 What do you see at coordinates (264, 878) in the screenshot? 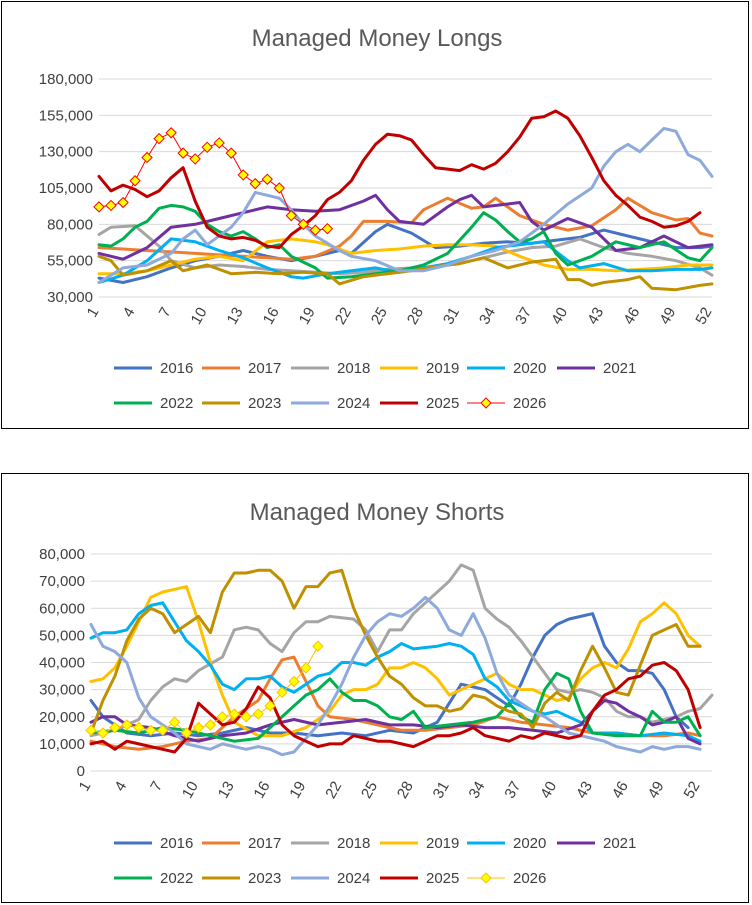
I see `legend-label-2023: 2023` at bounding box center [264, 878].